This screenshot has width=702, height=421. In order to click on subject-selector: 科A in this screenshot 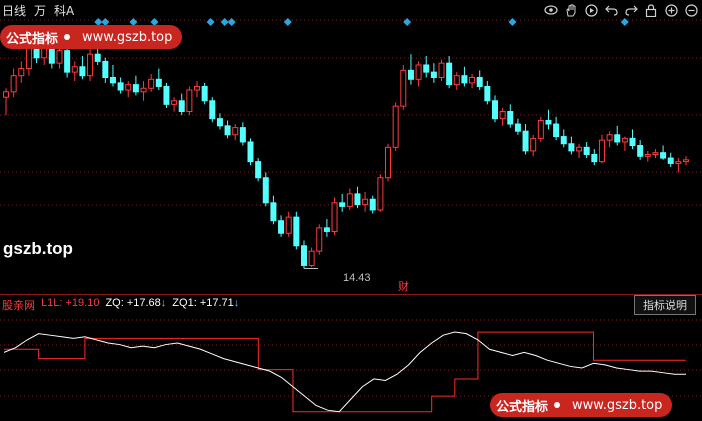, I will do `click(64, 11)`.